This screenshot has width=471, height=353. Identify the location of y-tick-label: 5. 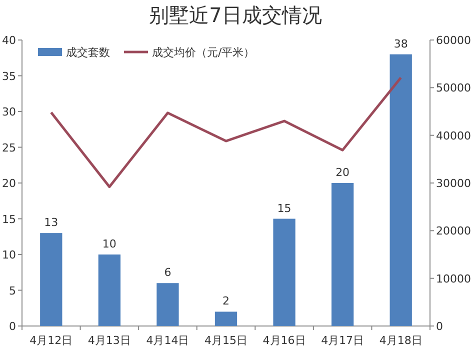
(12, 291).